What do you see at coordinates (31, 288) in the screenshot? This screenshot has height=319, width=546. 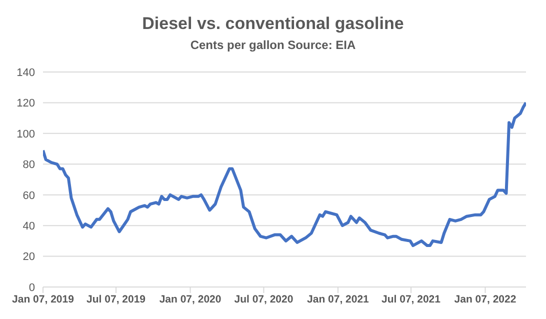 I see `y-tick-label: 0` at bounding box center [31, 288].